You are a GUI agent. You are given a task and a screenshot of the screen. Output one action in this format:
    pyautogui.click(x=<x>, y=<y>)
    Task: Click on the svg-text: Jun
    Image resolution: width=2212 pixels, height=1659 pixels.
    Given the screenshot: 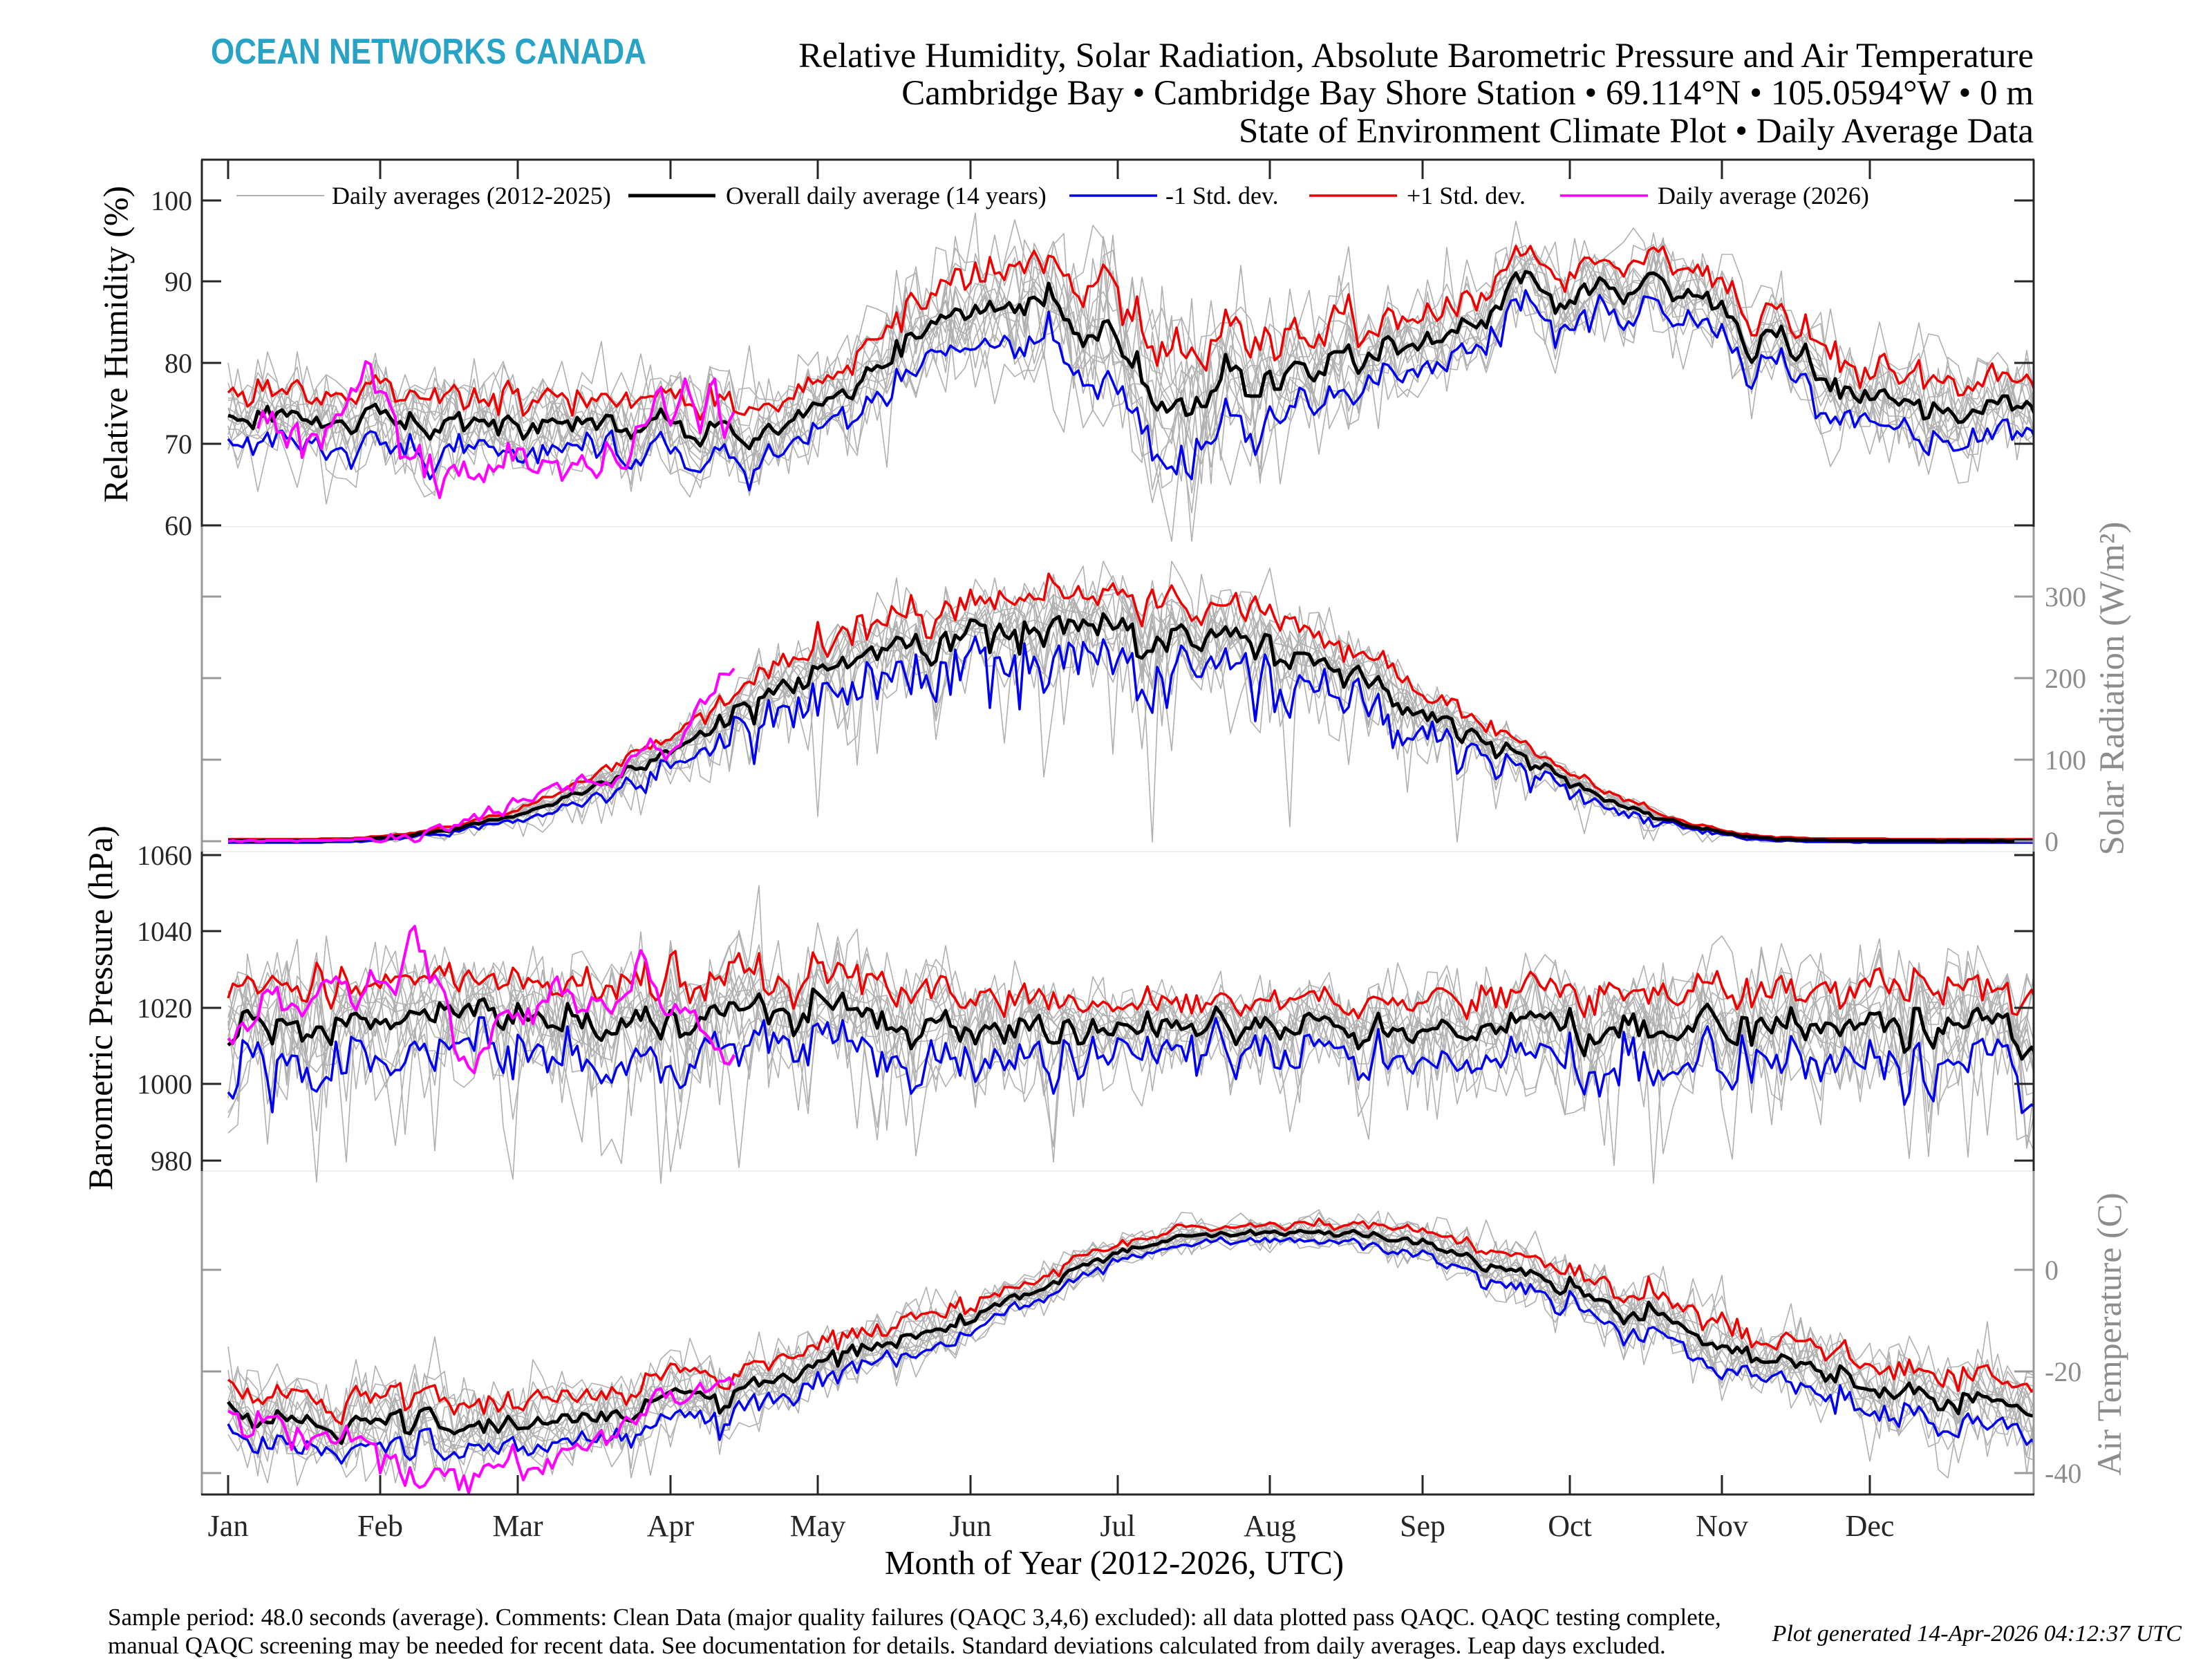 What is the action you would take?
    pyautogui.click(x=970, y=1526)
    